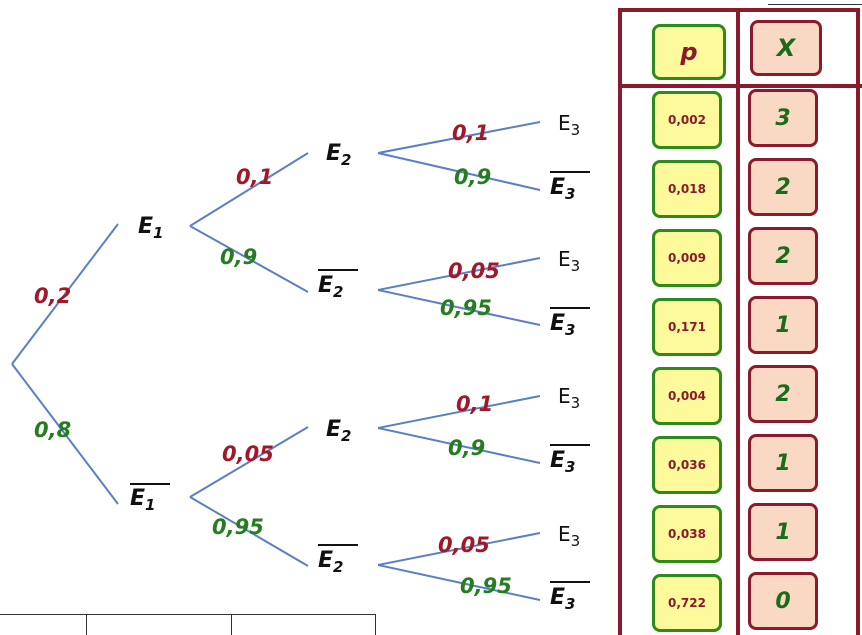 This screenshot has height=635, width=862. I want to click on leaf-1: E3, so click(569, 125).